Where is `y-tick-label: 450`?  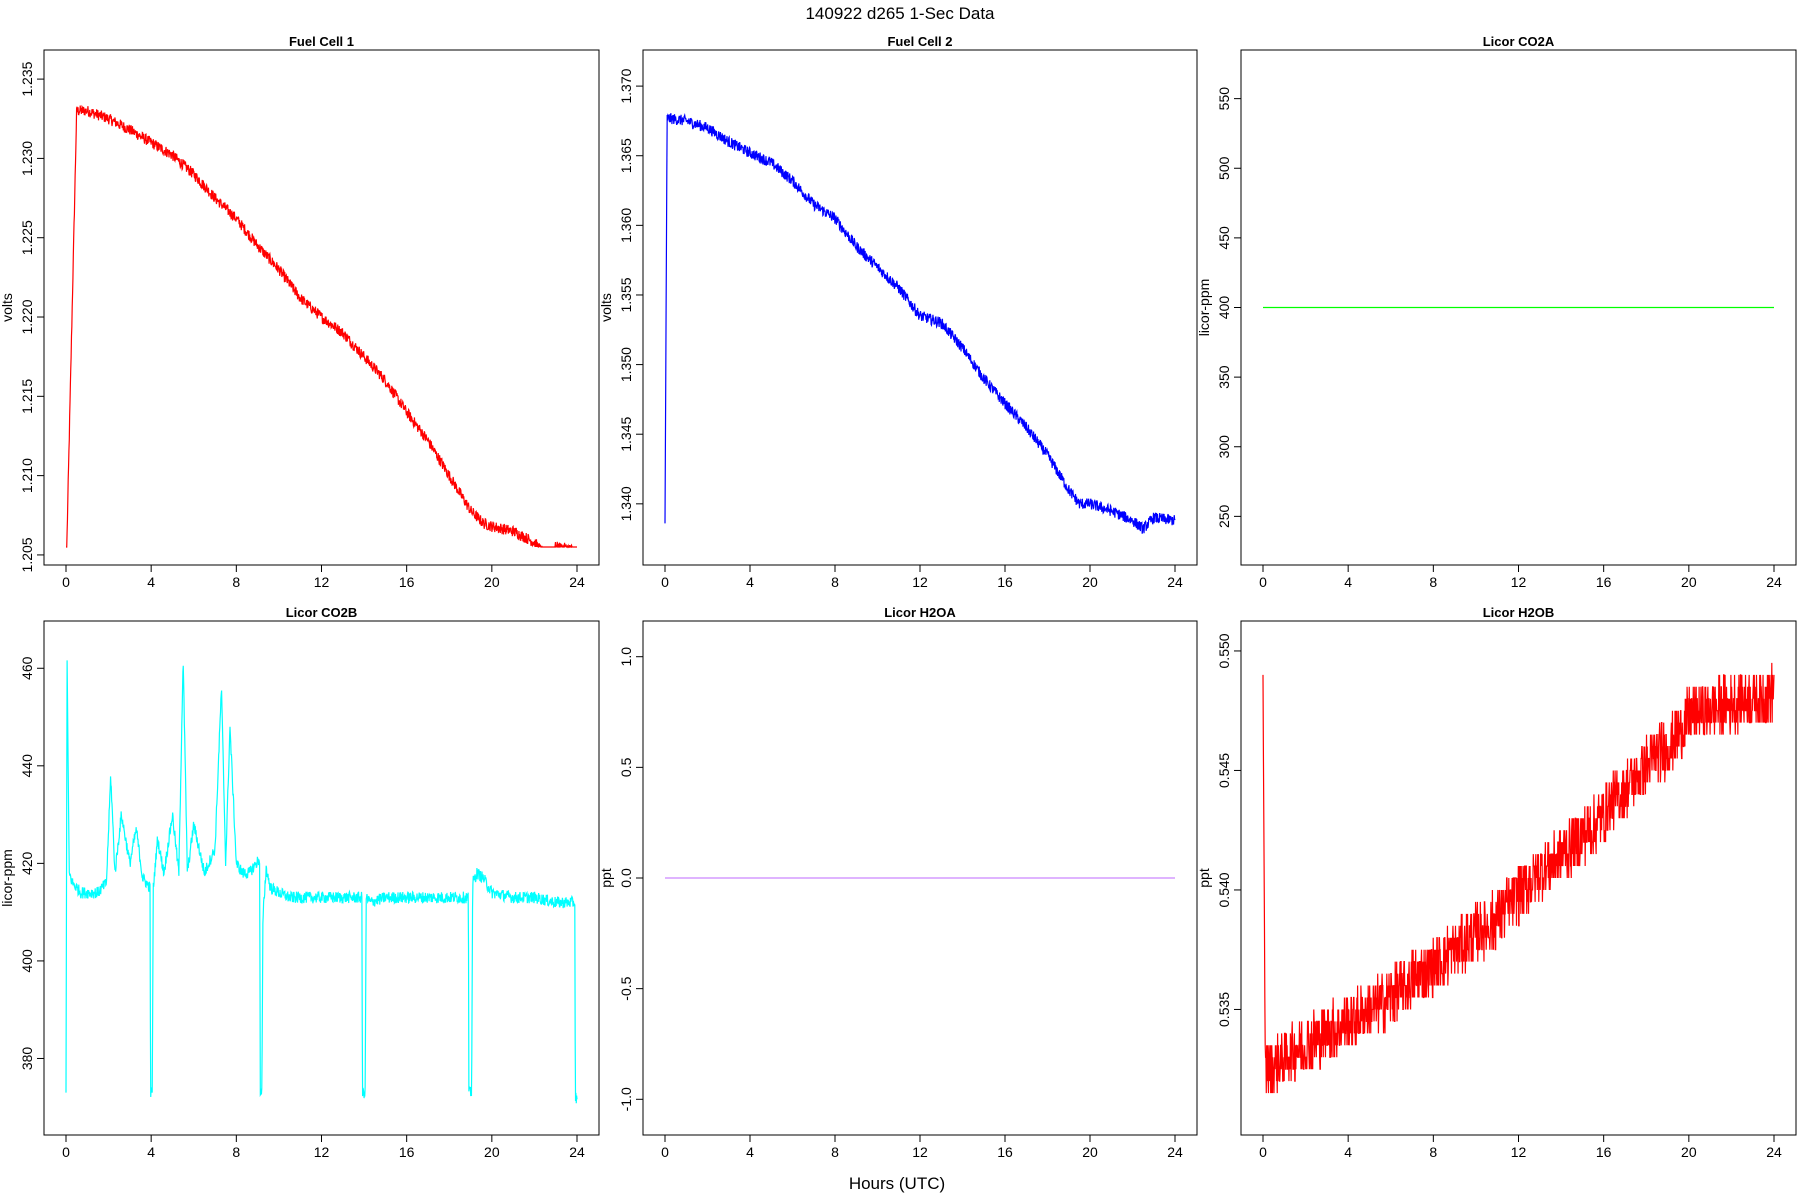 y-tick-label: 450 is located at coordinates (1224, 238).